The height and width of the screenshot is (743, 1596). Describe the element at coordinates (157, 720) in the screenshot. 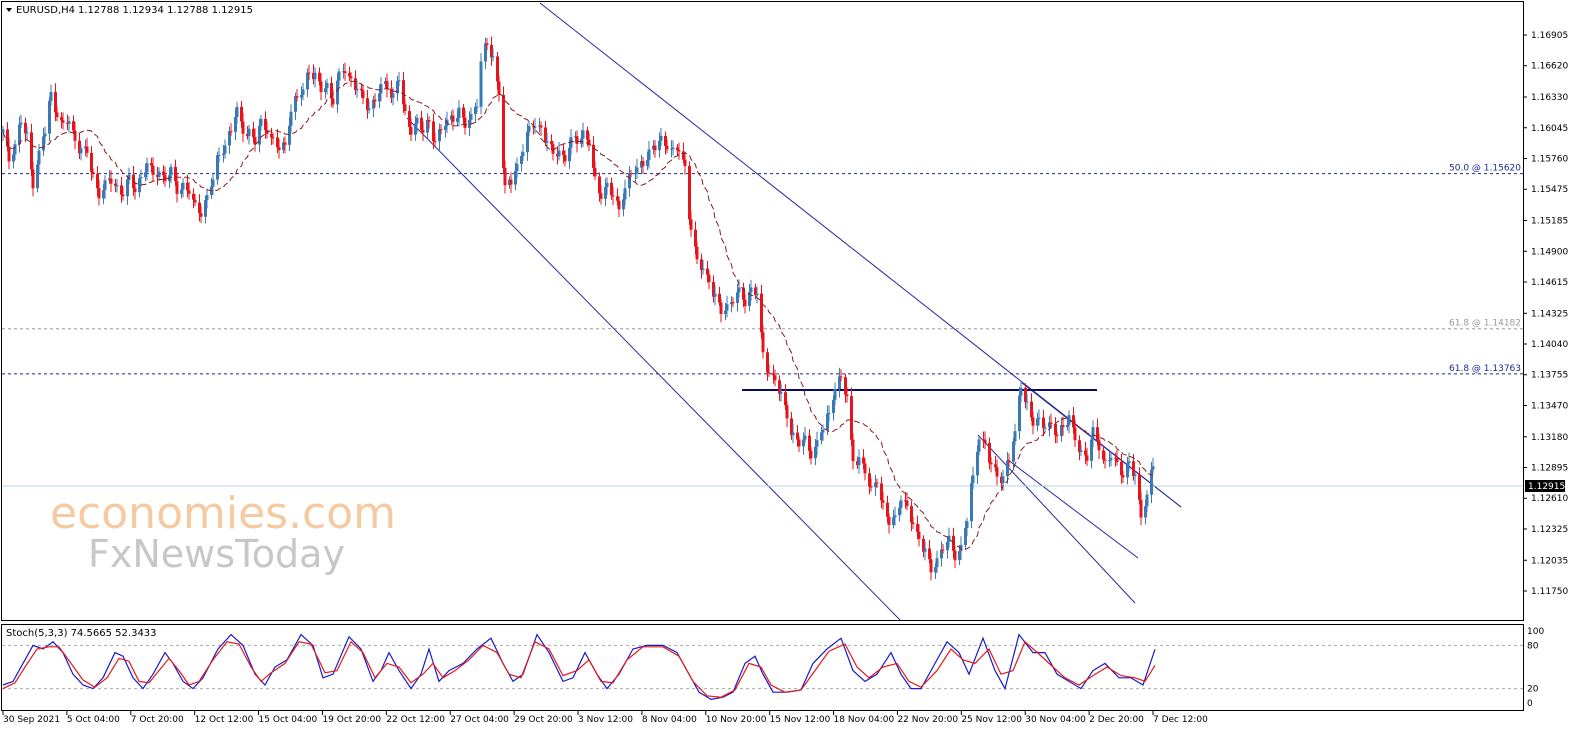

I see `time-tick-label: 7 Oct 20:00` at that location.